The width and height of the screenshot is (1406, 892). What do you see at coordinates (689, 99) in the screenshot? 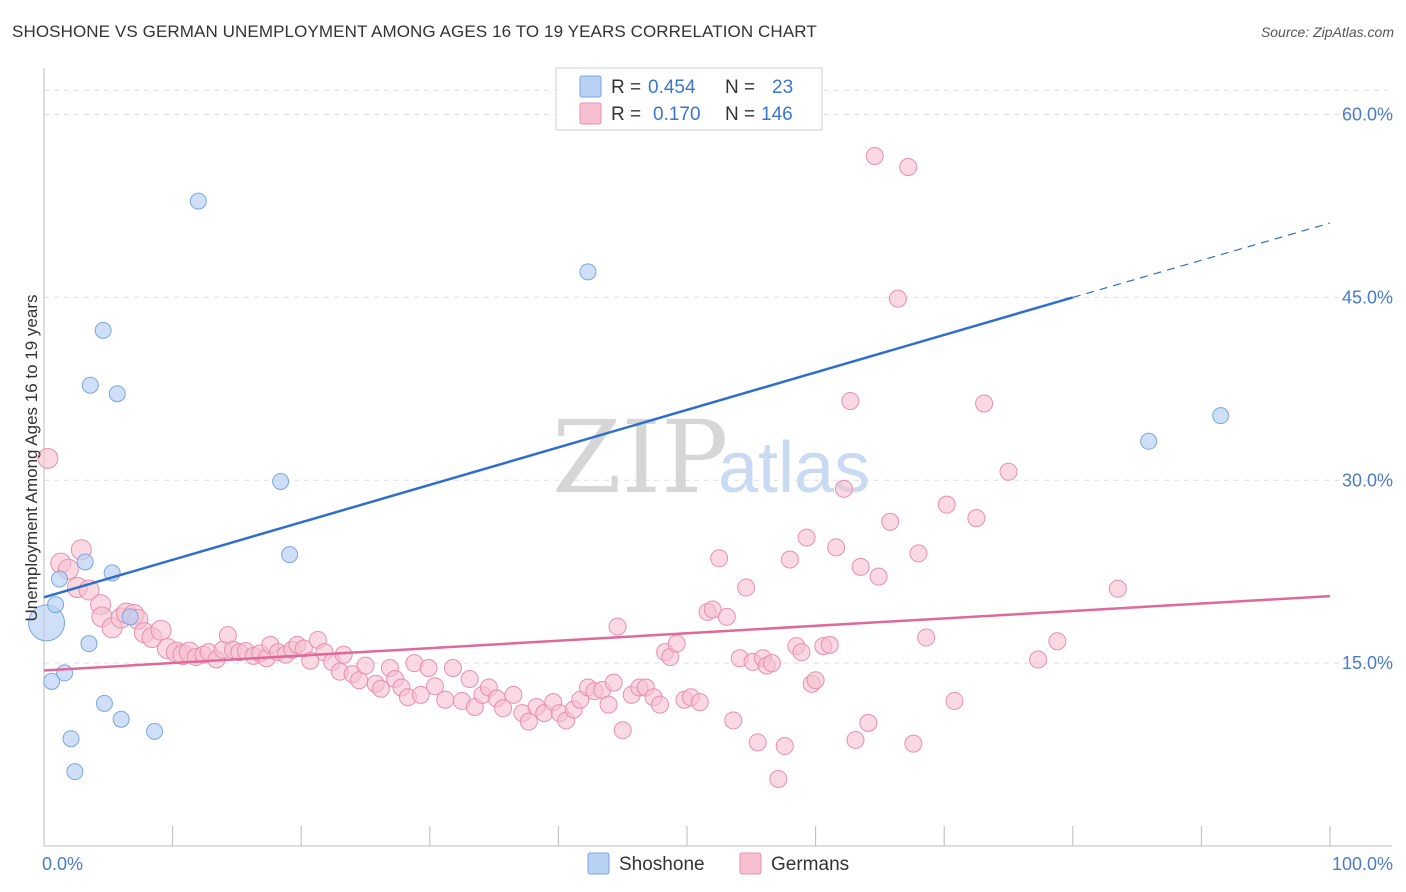
I see `legend: R = 0.454 N = 23 R = 0.170 N = 146` at bounding box center [689, 99].